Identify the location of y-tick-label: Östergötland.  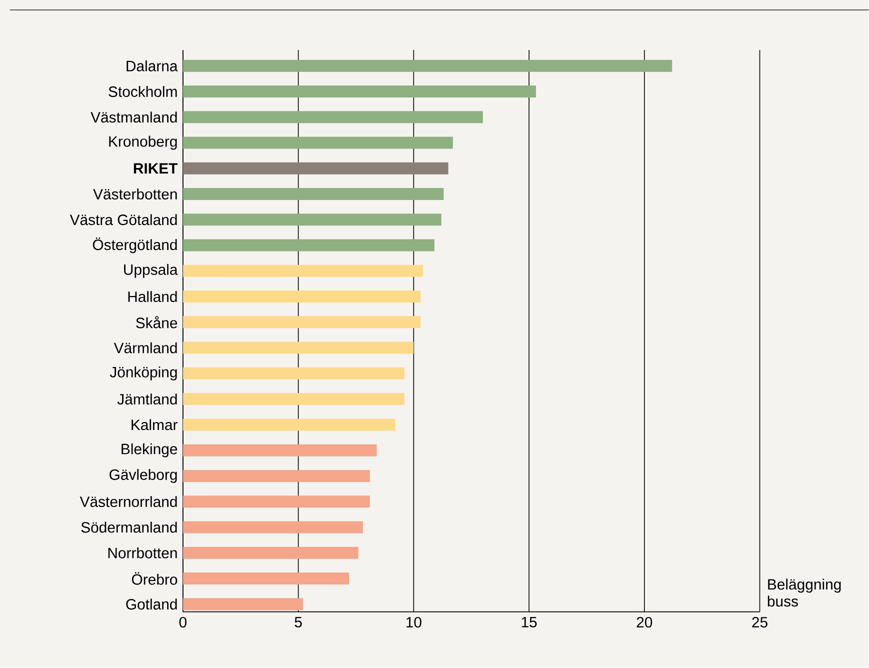
(134, 246).